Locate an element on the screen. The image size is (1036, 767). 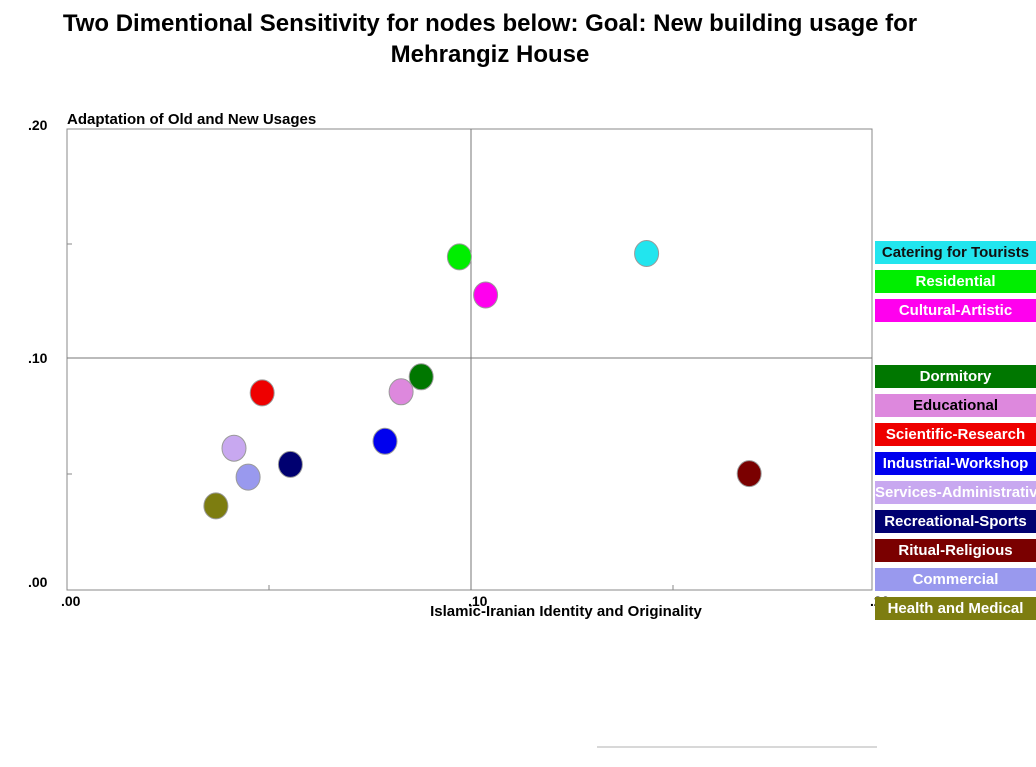
x-axis-label: Islamic-Iranian Identity and Originality is located at coordinates (566, 611).